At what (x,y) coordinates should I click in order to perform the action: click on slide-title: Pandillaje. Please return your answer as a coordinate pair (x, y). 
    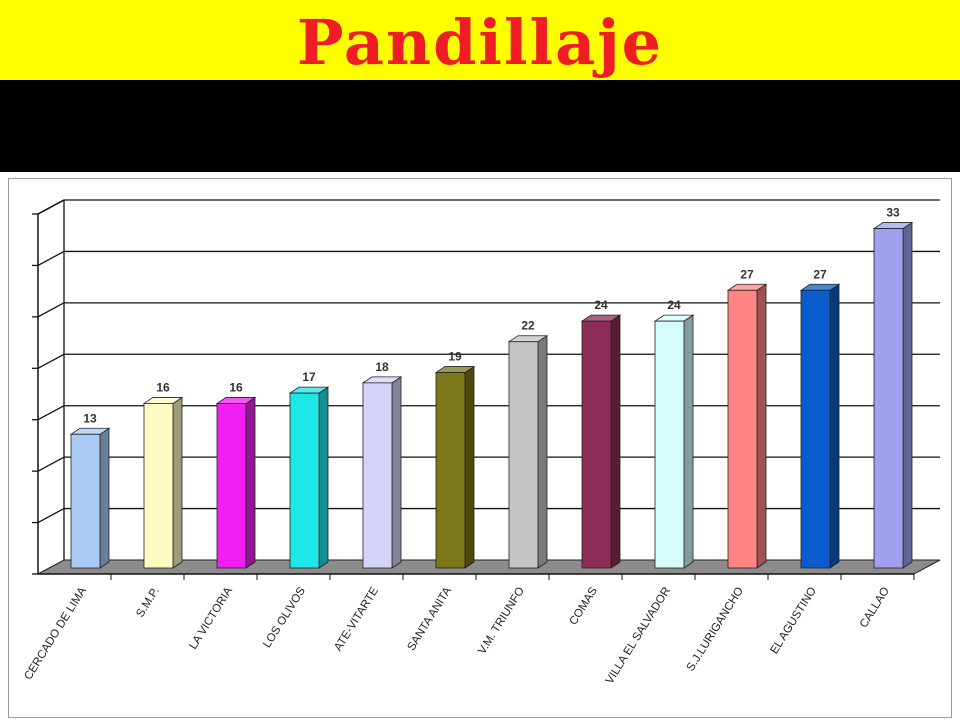
    Looking at the image, I should click on (480, 42).